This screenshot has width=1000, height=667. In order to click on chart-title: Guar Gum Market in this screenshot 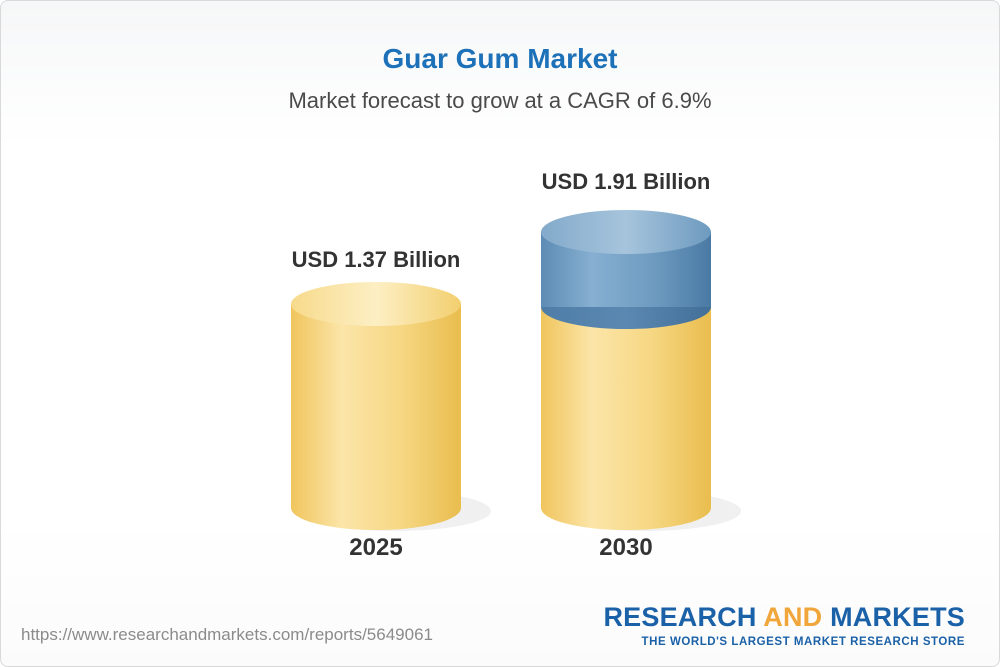, I will do `click(500, 58)`.